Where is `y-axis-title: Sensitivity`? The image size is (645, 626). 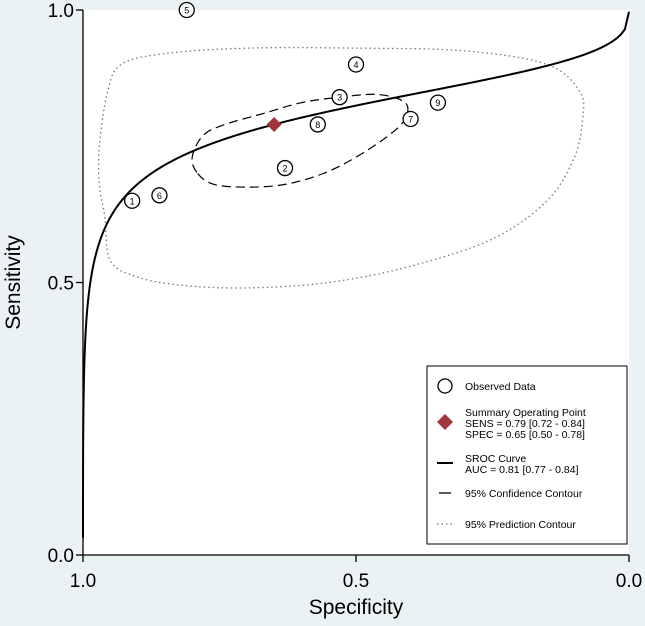
y-axis-title: Sensitivity is located at coordinates (13, 282).